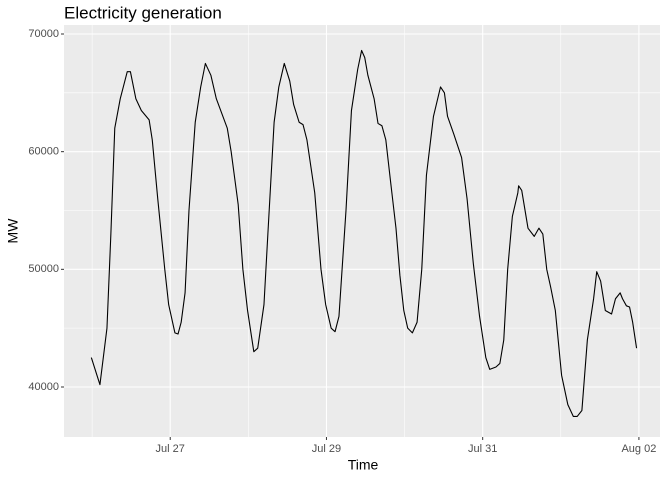  I want to click on x-axis-title: Time, so click(363, 465).